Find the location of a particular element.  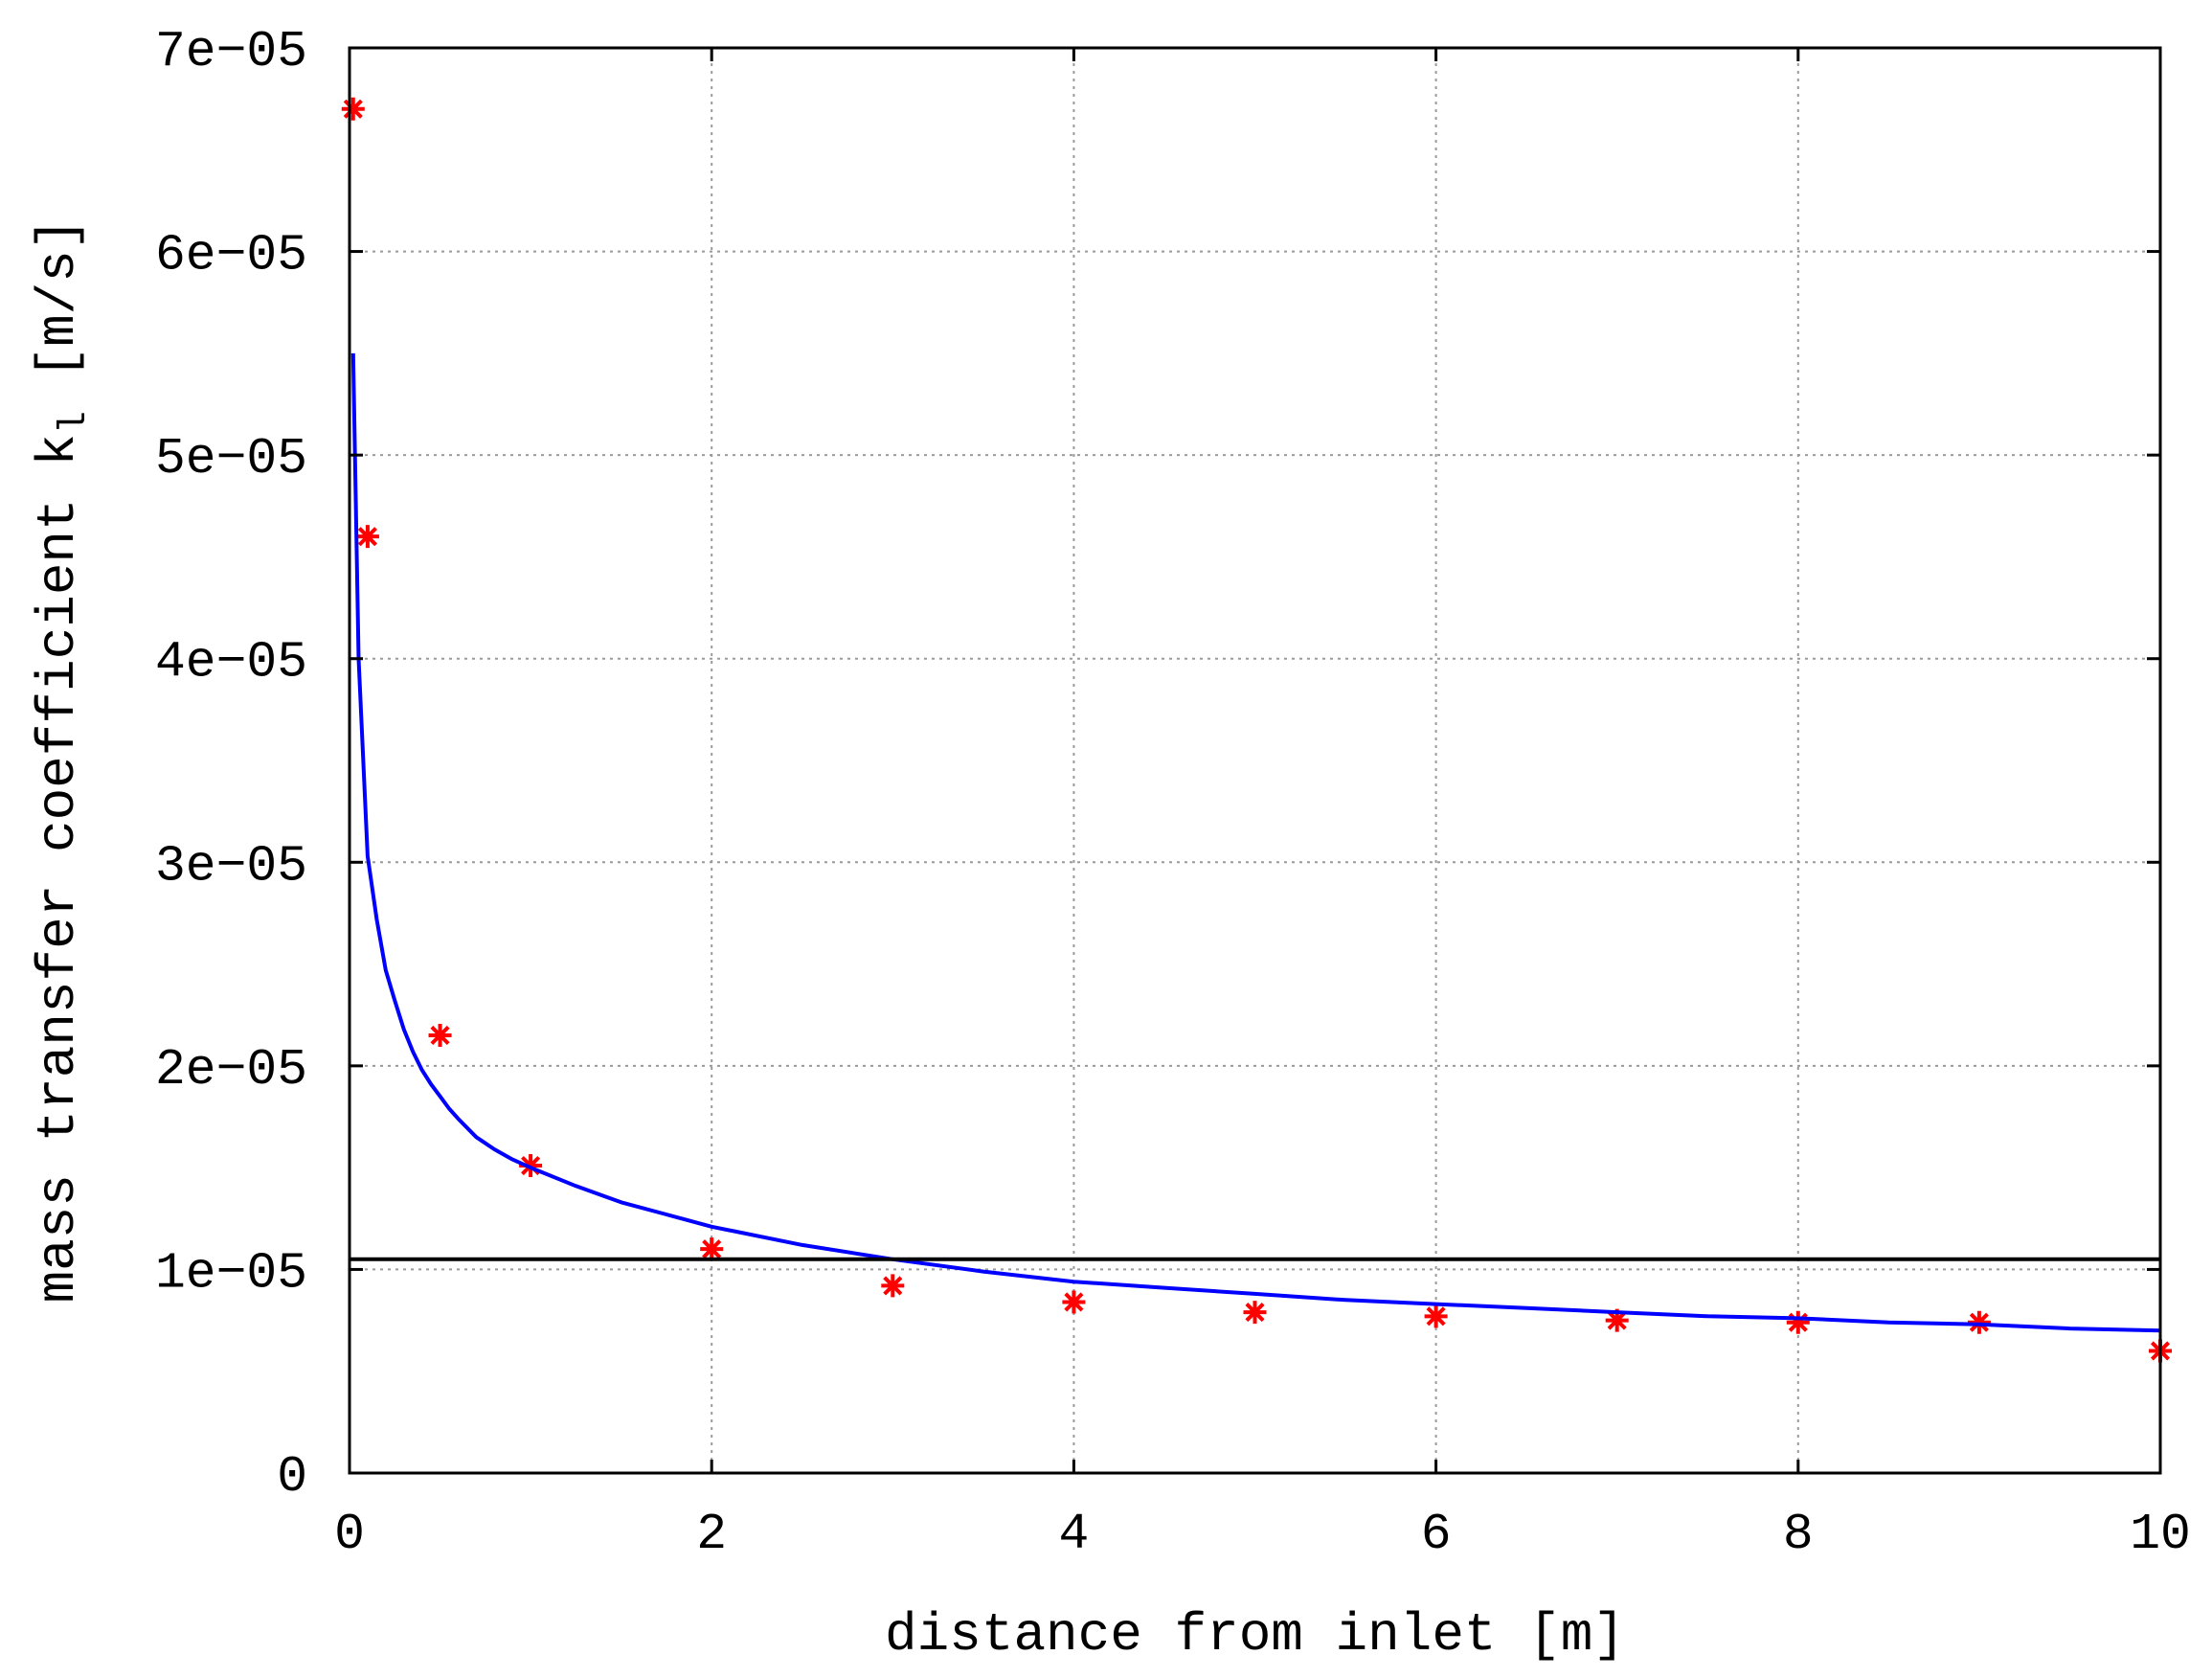

y-tick-label: 2e−05 is located at coordinates (231, 1070).